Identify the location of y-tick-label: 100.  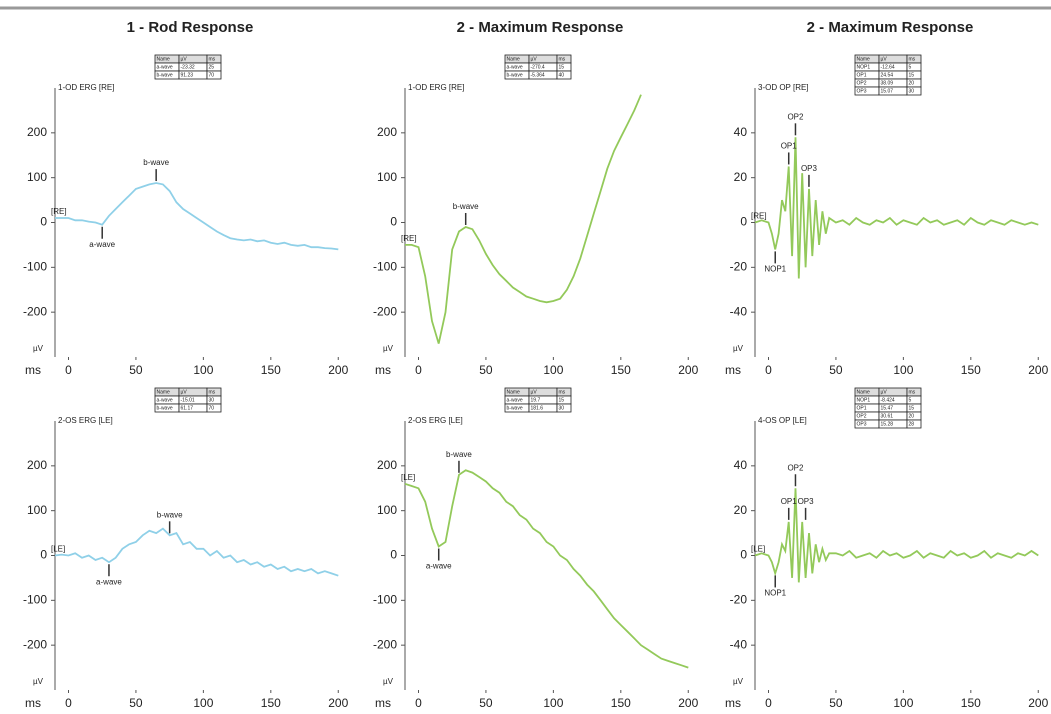
(37, 177).